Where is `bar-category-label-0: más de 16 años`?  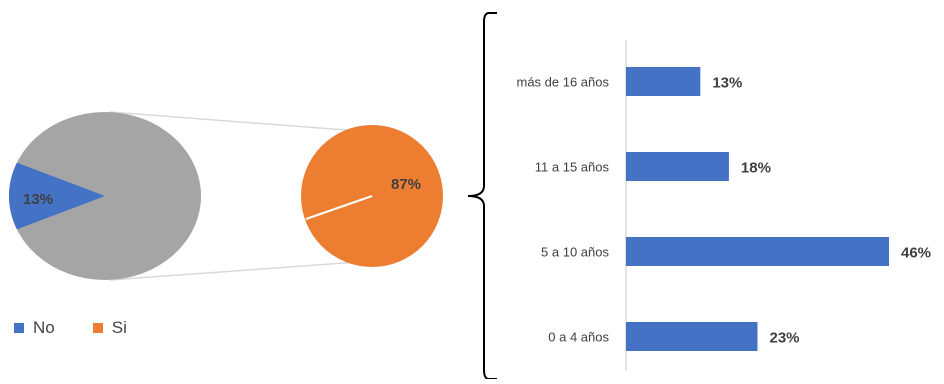 bar-category-label-0: más de 16 años is located at coordinates (562, 82).